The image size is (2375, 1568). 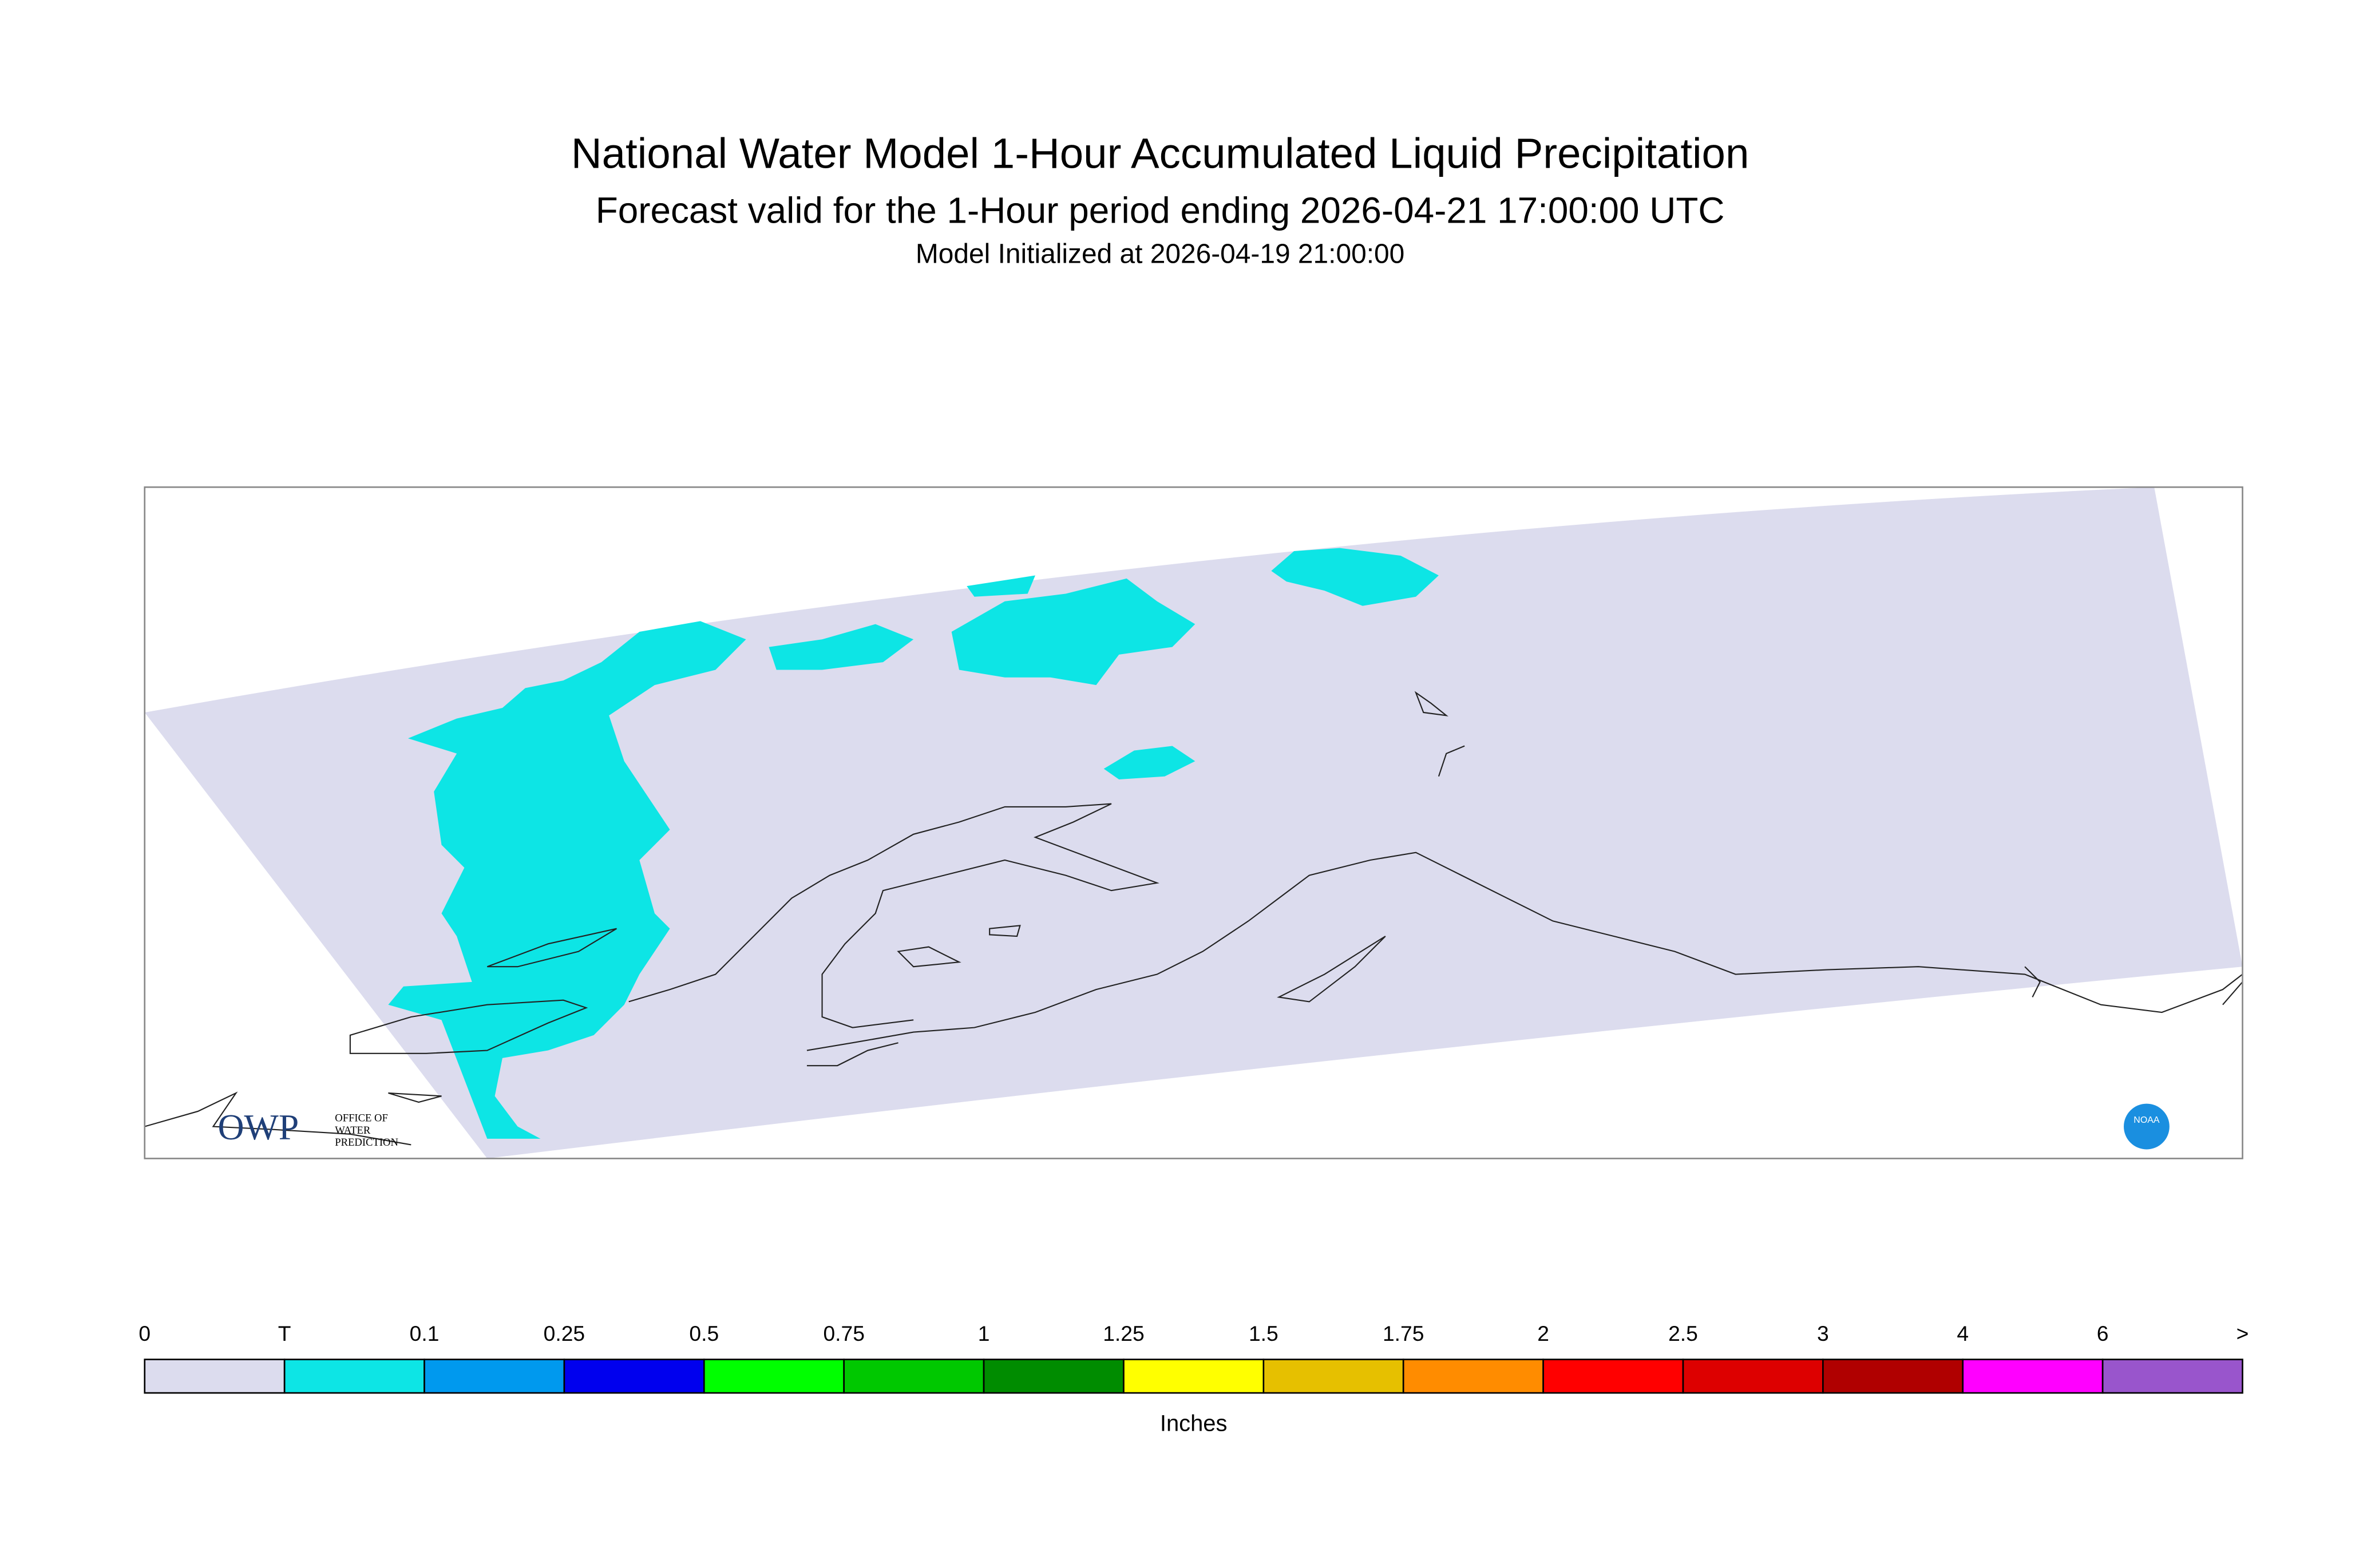 I want to click on owp-logo-text: OWP, so click(x=258, y=1127).